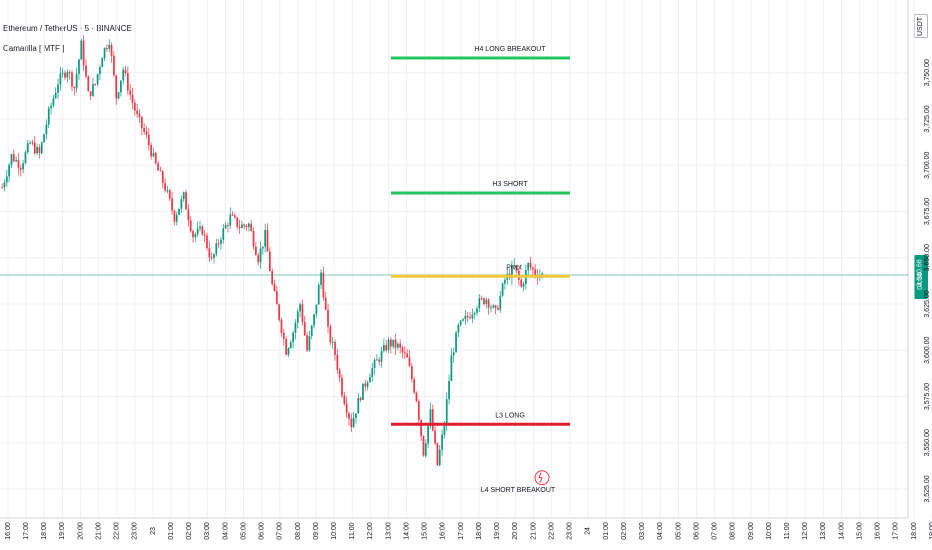 This screenshot has width=932, height=550. Describe the element at coordinates (927, 350) in the screenshot. I see `y-tick-label: 3,600.00` at that location.